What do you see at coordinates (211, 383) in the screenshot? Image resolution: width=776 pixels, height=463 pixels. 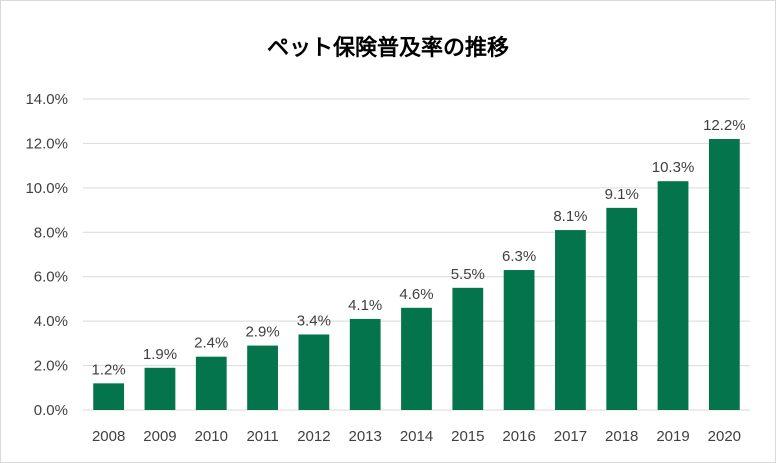 I see `bar-2010` at bounding box center [211, 383].